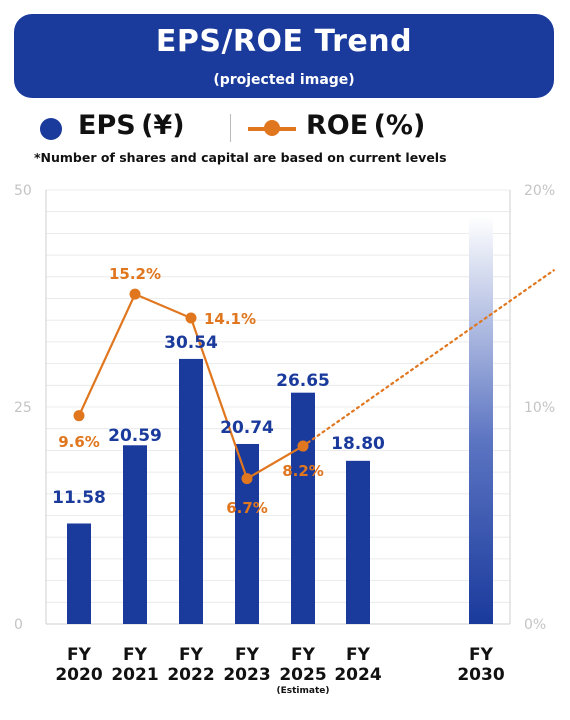 Image resolution: width=570 pixels, height=720 pixels. I want to click on roe-data-label: 14.1%, so click(230, 319).